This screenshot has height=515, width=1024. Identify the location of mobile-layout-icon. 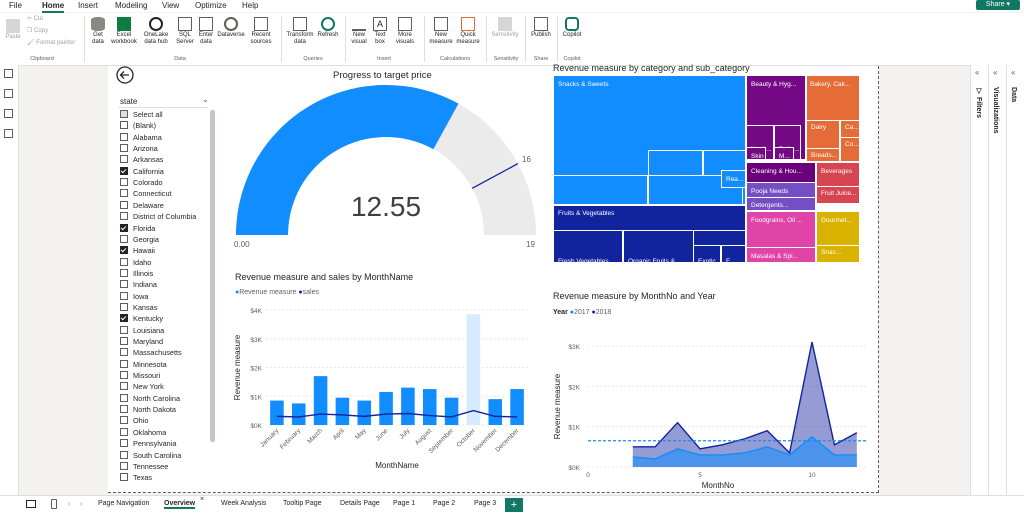
(54, 504).